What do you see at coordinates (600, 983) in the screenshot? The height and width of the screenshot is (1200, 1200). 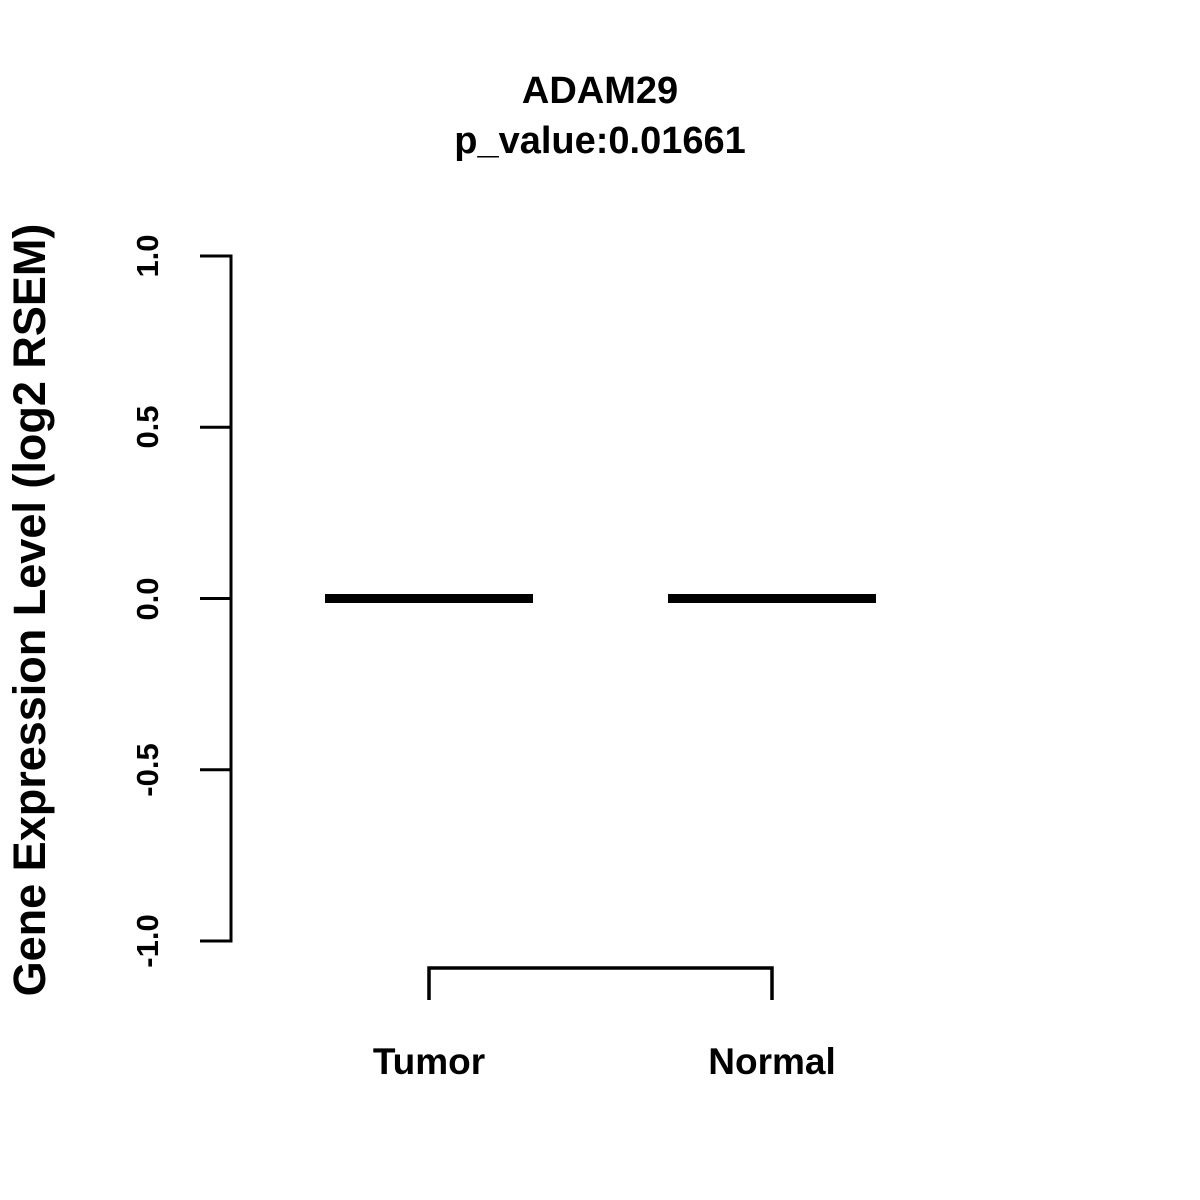 I see `comparison-bracket` at bounding box center [600, 983].